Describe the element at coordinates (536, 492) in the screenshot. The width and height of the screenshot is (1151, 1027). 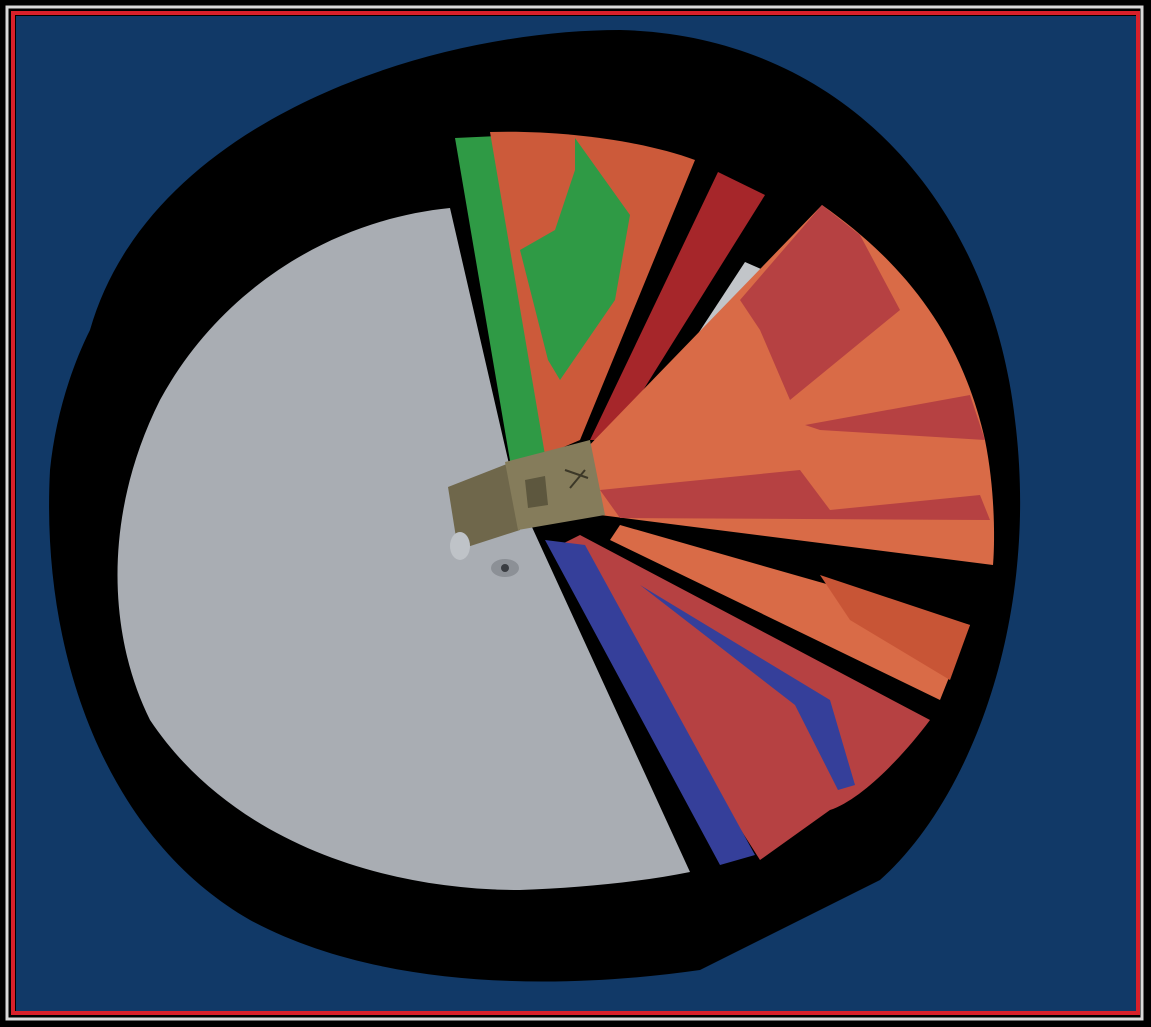
I see `robot-hatch` at that location.